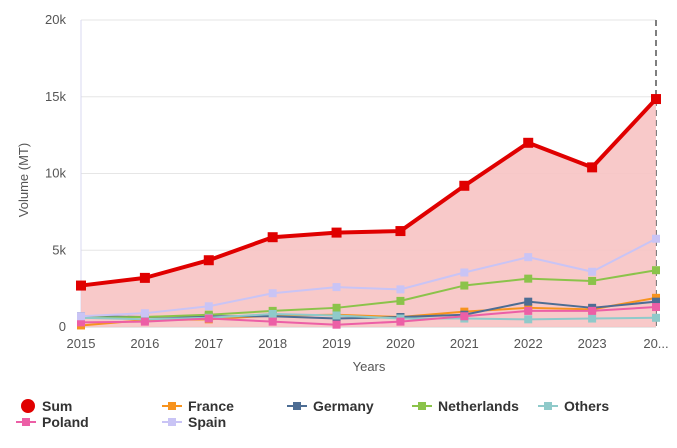  What do you see at coordinates (336, 343) in the screenshot?
I see `x-tick-label: 2019` at bounding box center [336, 343].